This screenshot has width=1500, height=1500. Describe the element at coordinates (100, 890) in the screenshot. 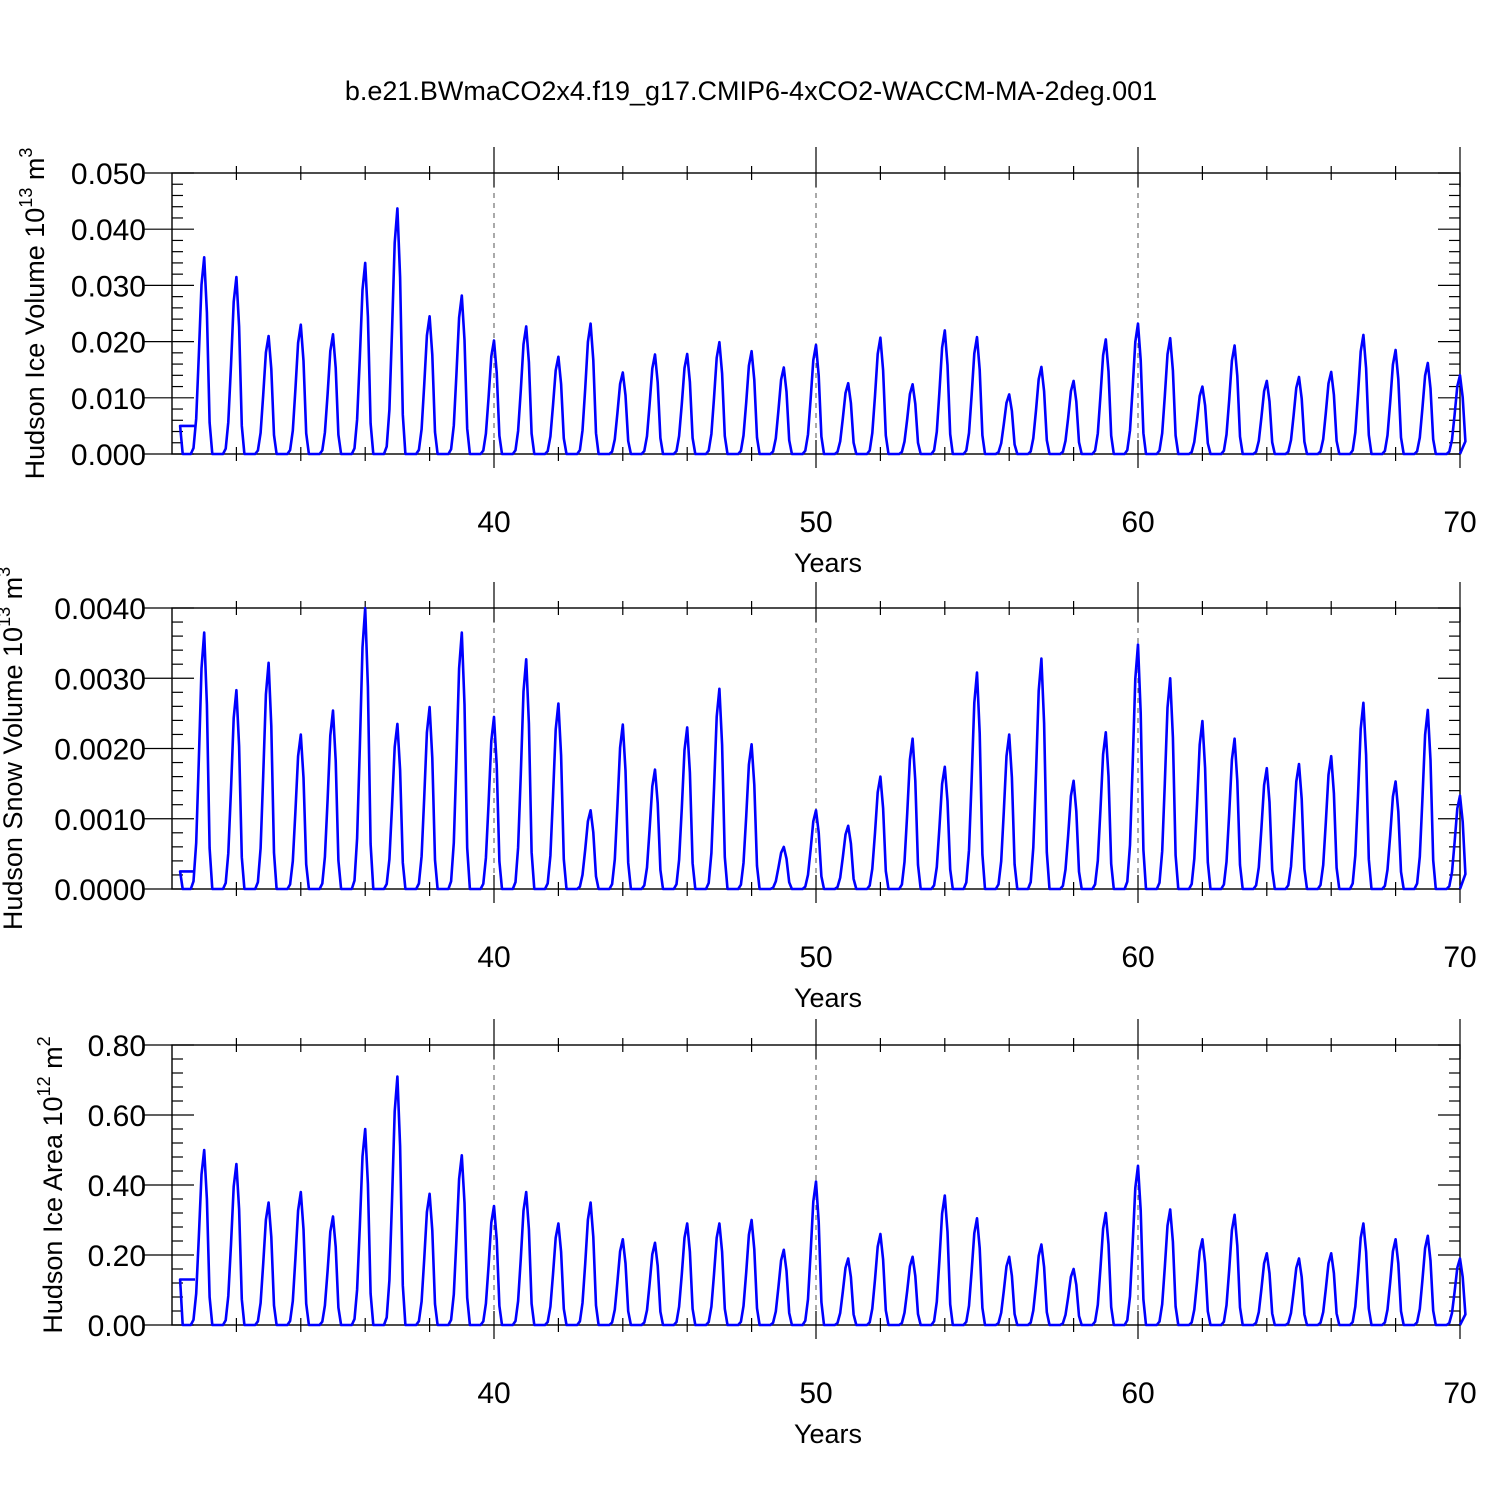

I see `y-tick-label: 0.0000` at that location.